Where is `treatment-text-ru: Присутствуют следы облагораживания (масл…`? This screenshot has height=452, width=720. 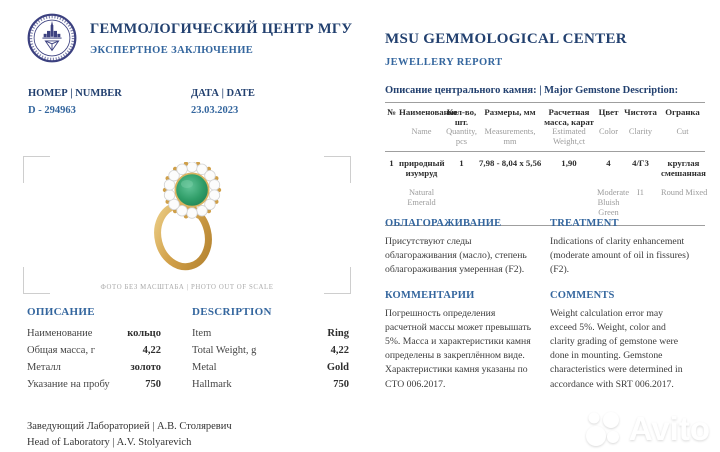 treatment-text-ru: Присутствуют следы облагораживания (масл… is located at coordinates (456, 256).